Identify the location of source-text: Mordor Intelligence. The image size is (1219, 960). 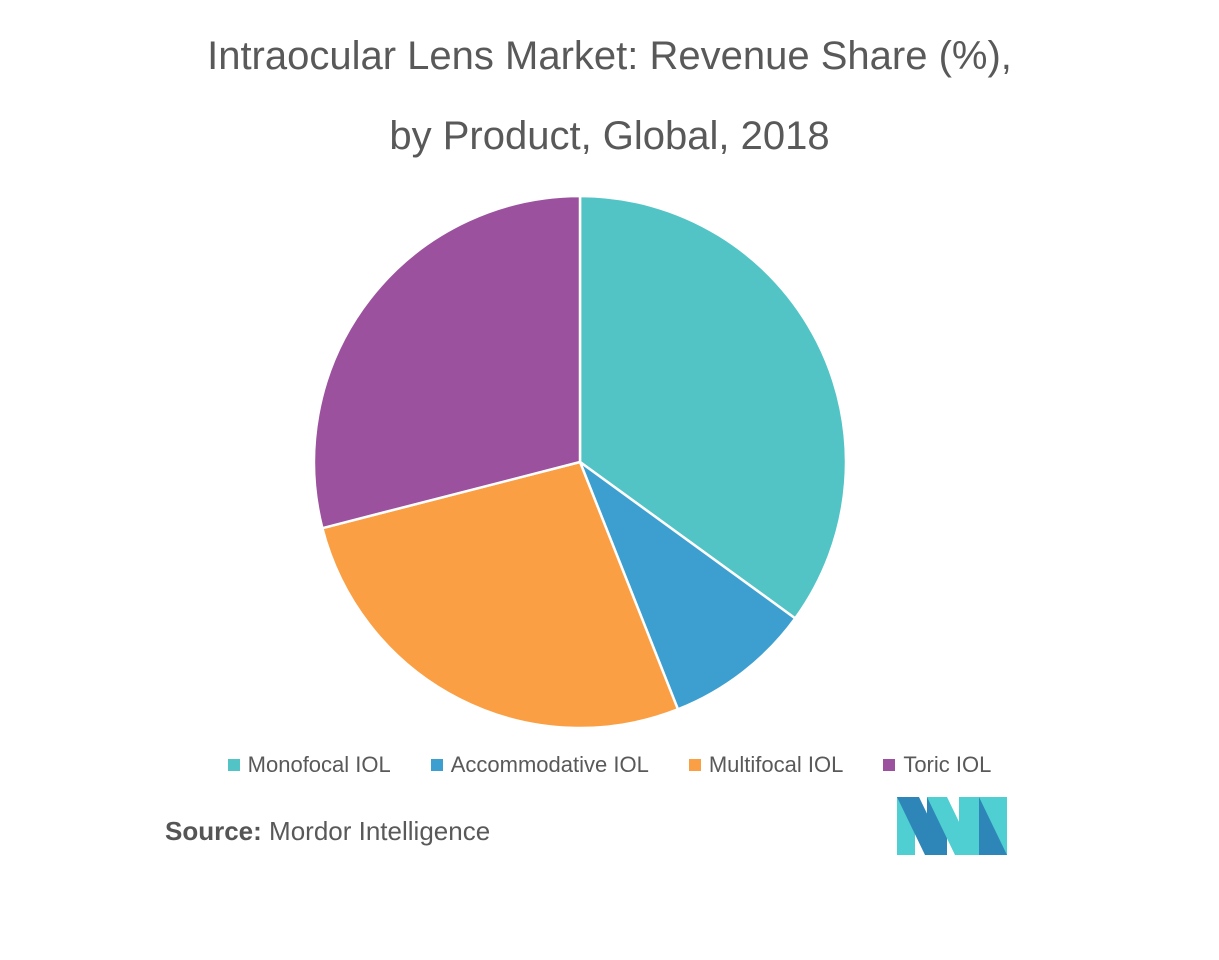
(380, 831).